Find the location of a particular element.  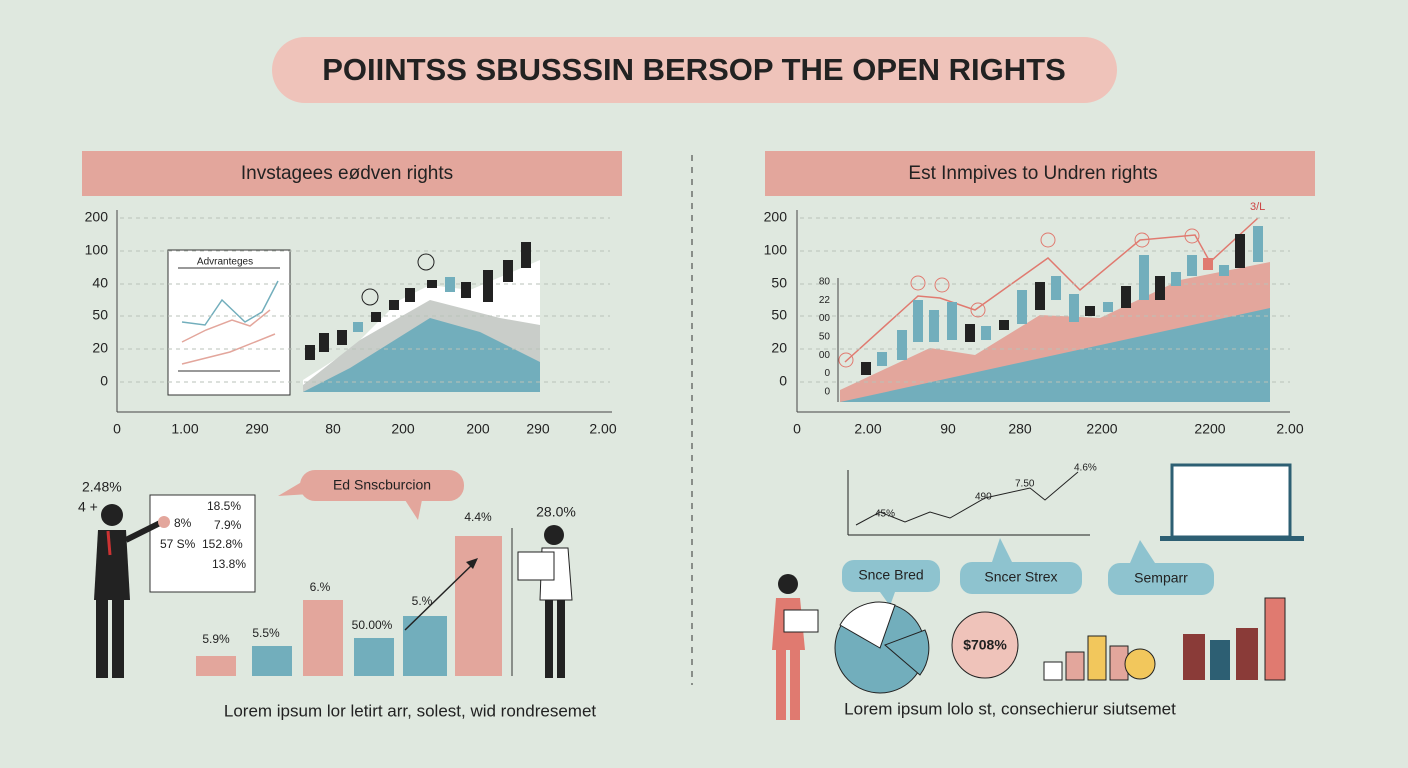

x-tick-label: 0 is located at coordinates (117, 429).